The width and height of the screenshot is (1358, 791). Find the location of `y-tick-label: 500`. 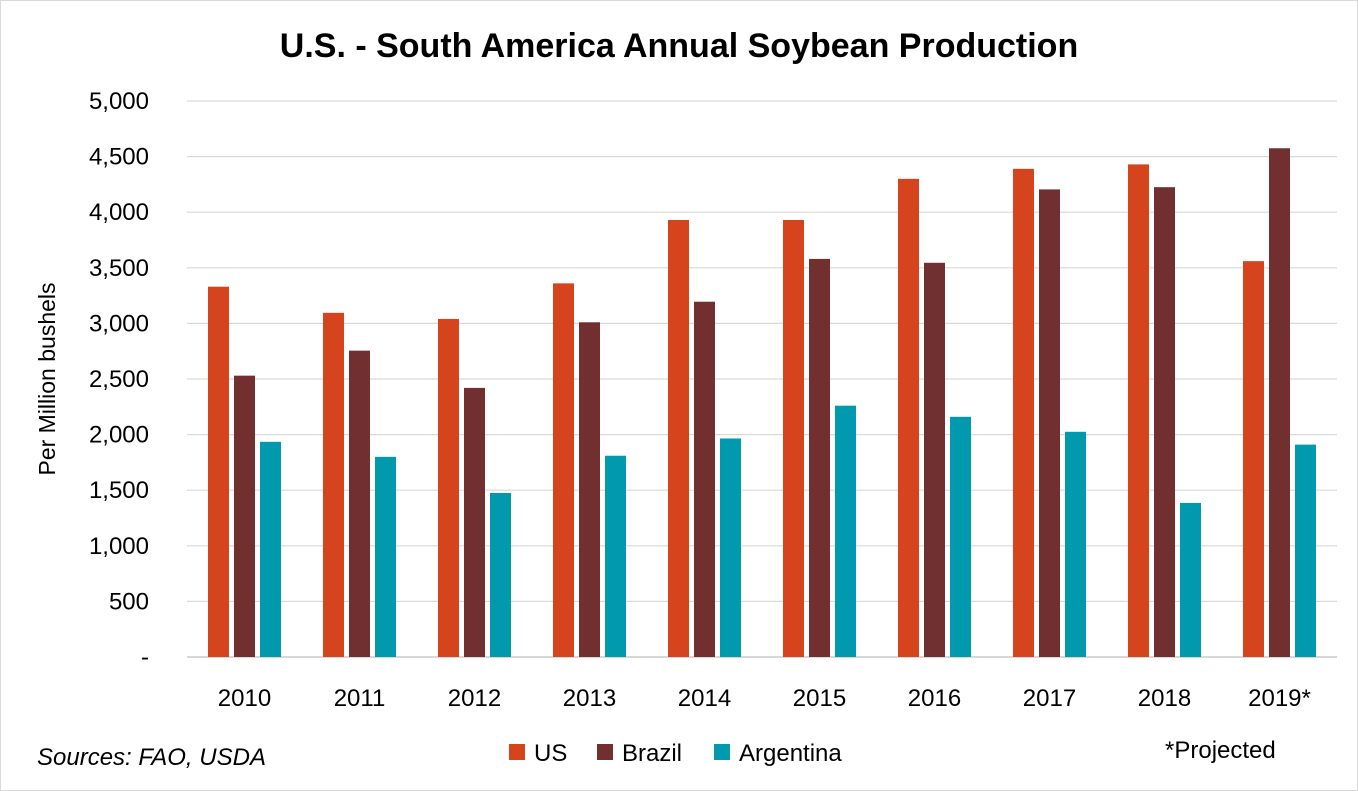

y-tick-label: 500 is located at coordinates (129, 601).